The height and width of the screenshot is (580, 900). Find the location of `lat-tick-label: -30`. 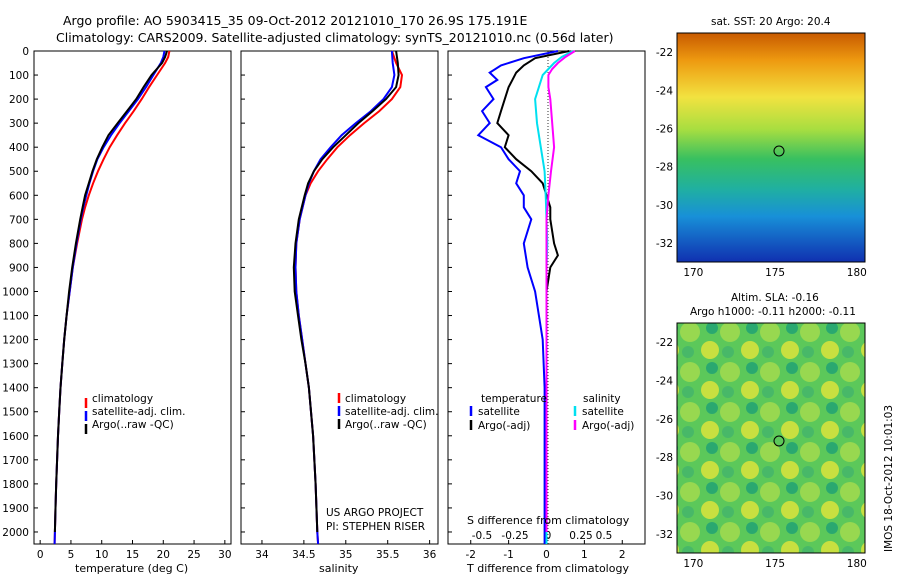

lat-tick-label: -30 is located at coordinates (664, 206).